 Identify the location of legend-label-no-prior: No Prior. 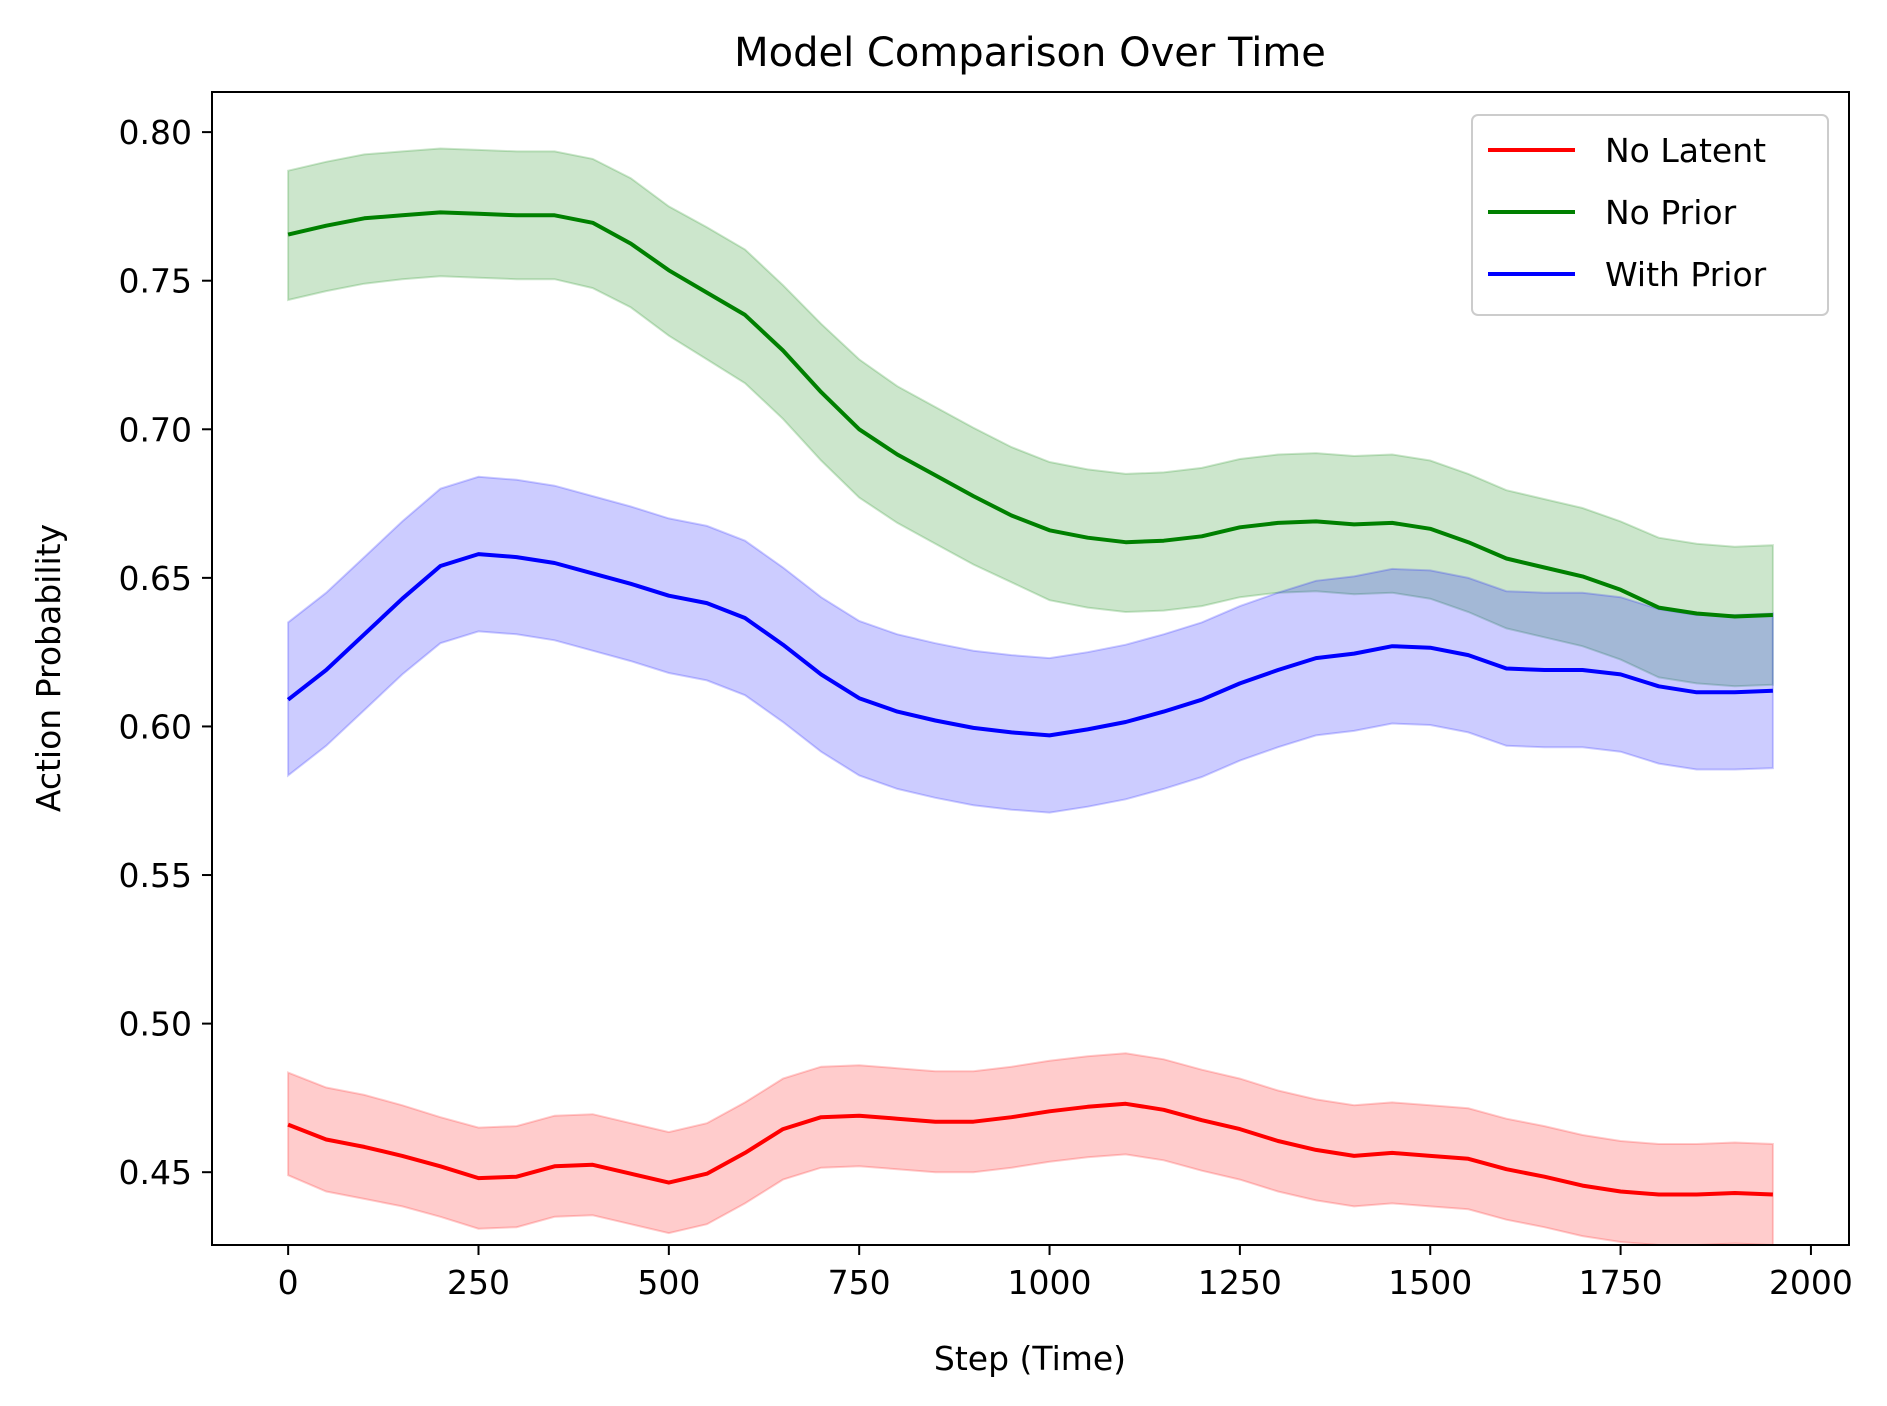
(1671, 212).